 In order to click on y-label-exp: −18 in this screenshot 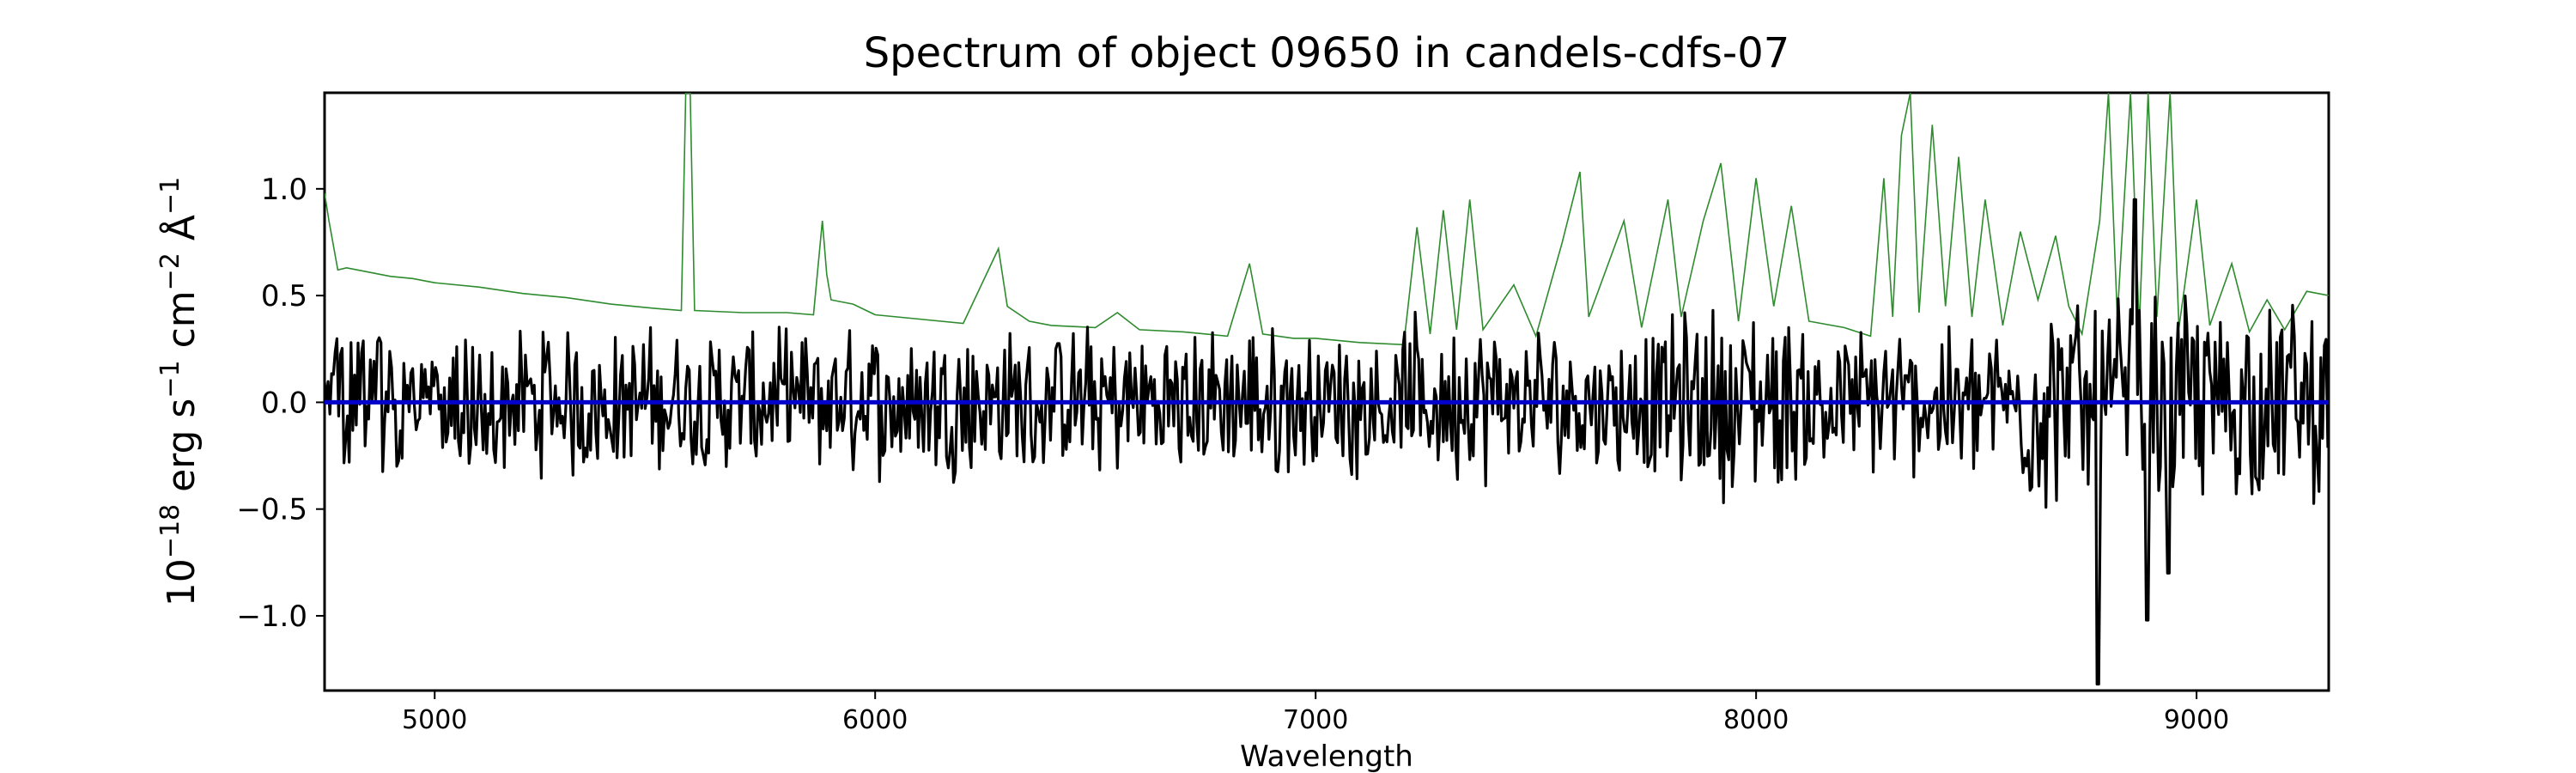, I will do `click(170, 531)`.